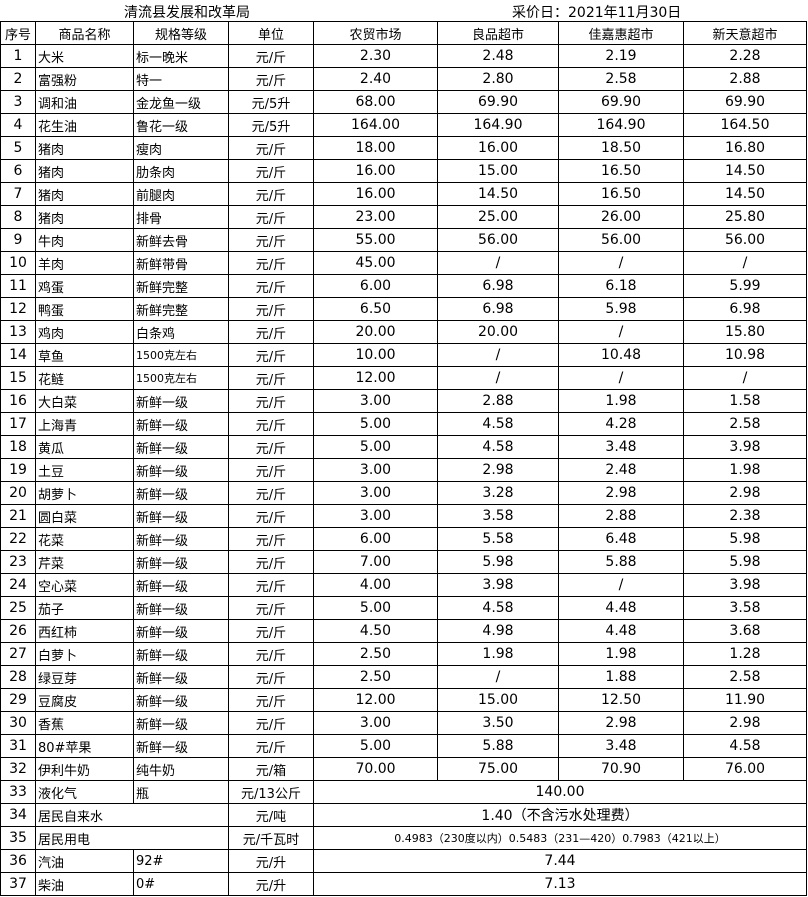  Describe the element at coordinates (498, 286) in the screenshot. I see `price-liangpin-cell: 6.98` at that location.